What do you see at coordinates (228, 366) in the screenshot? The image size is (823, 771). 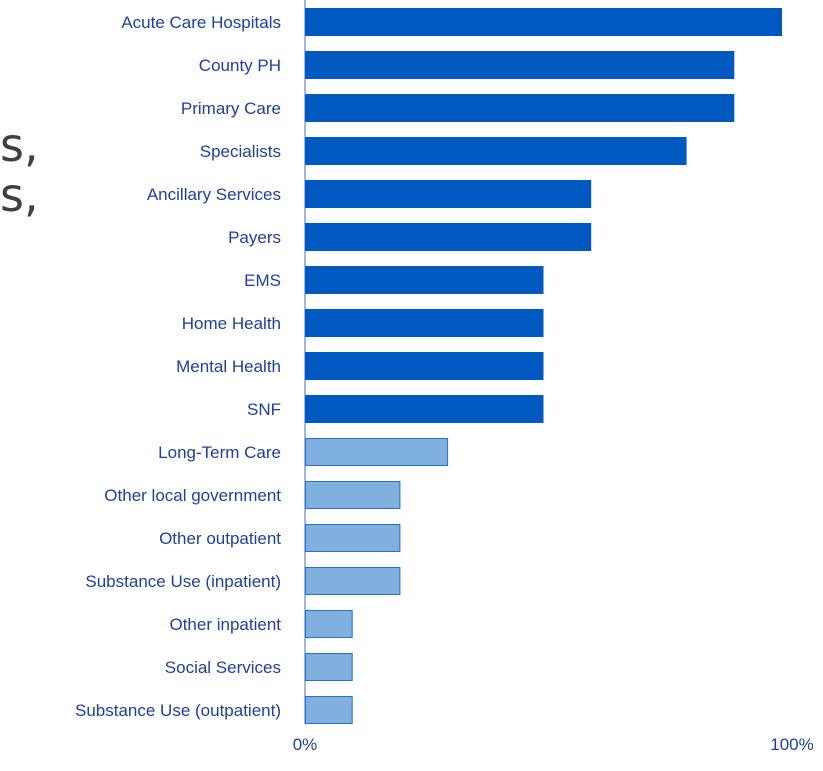 I see `category-label: Mental Health` at bounding box center [228, 366].